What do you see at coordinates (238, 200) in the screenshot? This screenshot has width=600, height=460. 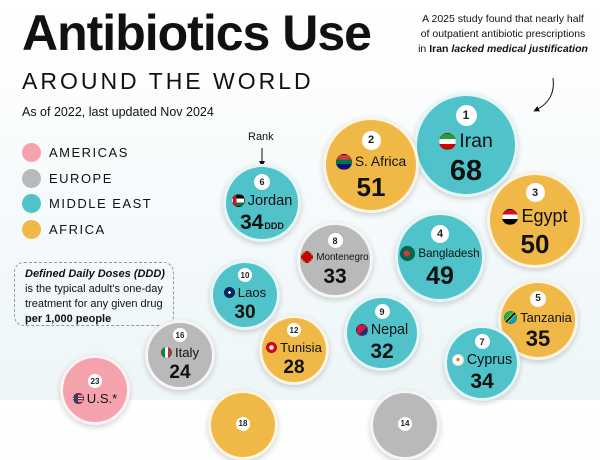 I see `jordan-flag-icon` at bounding box center [238, 200].